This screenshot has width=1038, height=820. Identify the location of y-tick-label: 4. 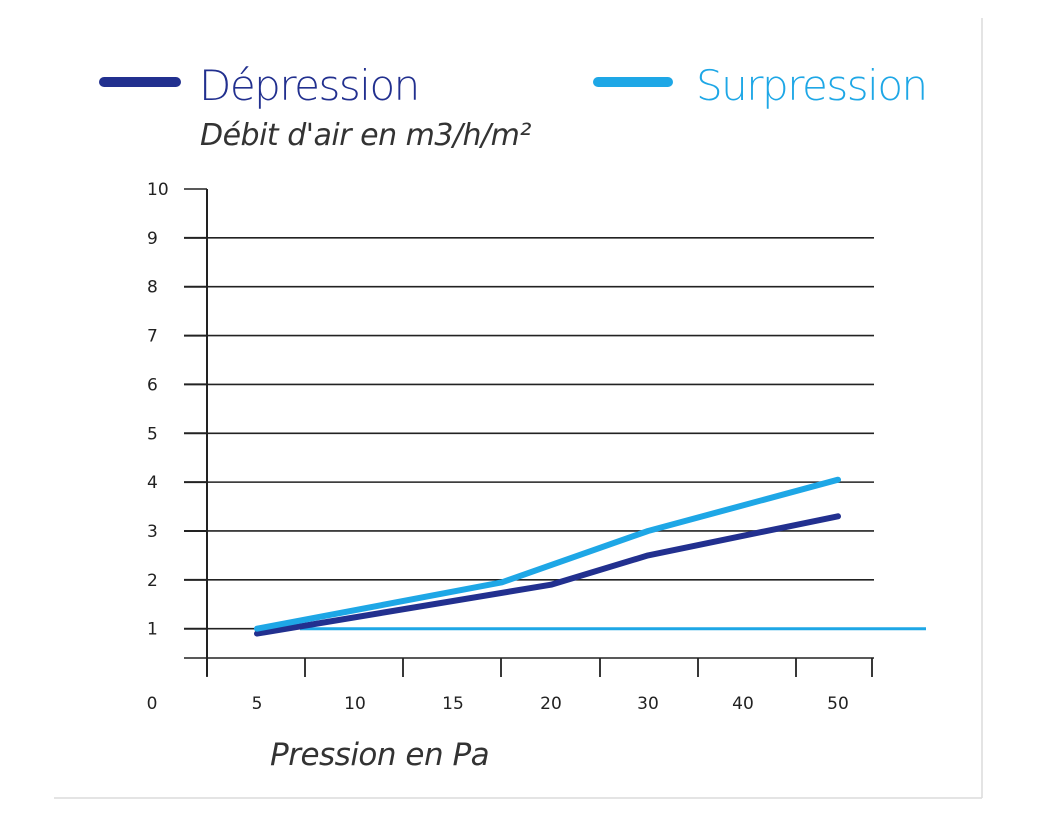
(152, 483).